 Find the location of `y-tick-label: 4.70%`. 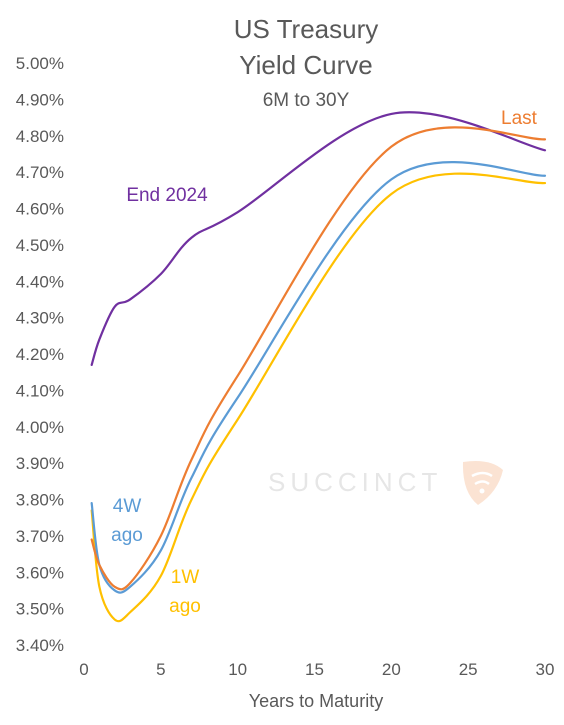

y-tick-label: 4.70% is located at coordinates (40, 172).